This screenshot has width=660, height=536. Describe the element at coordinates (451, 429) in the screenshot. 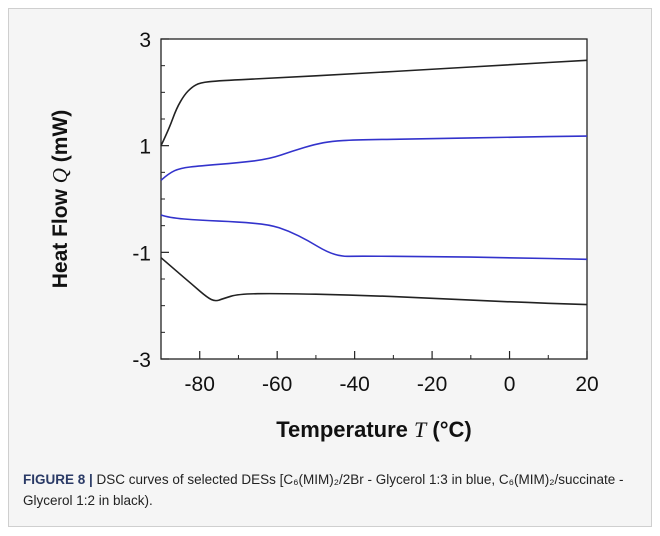

I see `x-axis-label-unit: (°C)` at that location.